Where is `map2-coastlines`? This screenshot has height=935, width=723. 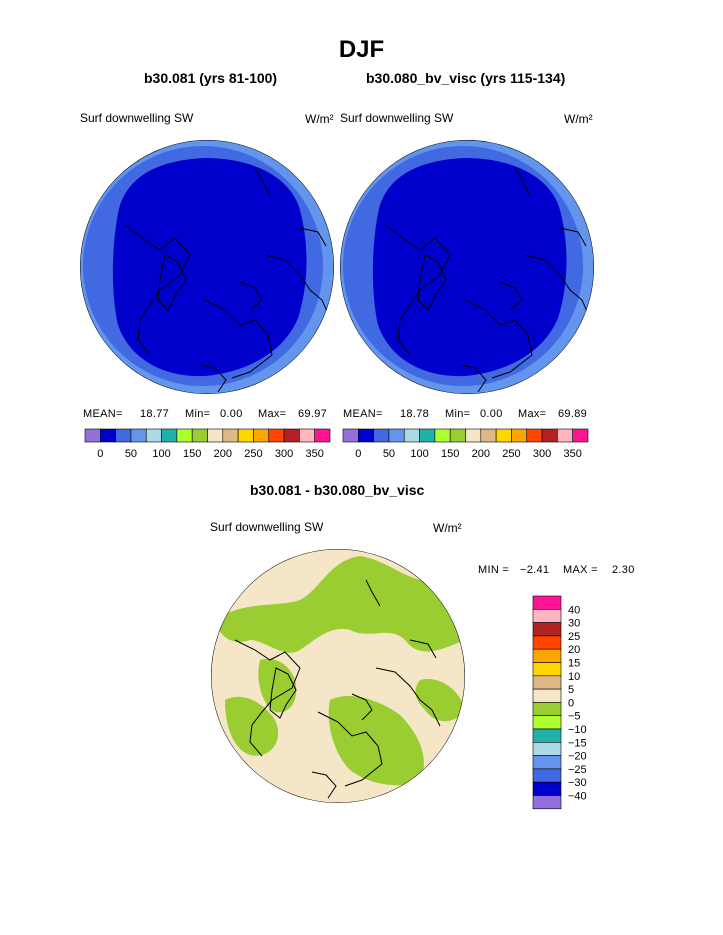
map2-coastlines is located at coordinates (487, 280).